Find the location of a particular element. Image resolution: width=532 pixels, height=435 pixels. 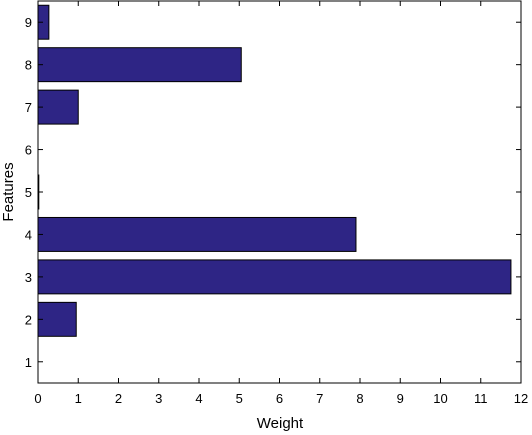

y-tick-label: 4 is located at coordinates (28, 234).